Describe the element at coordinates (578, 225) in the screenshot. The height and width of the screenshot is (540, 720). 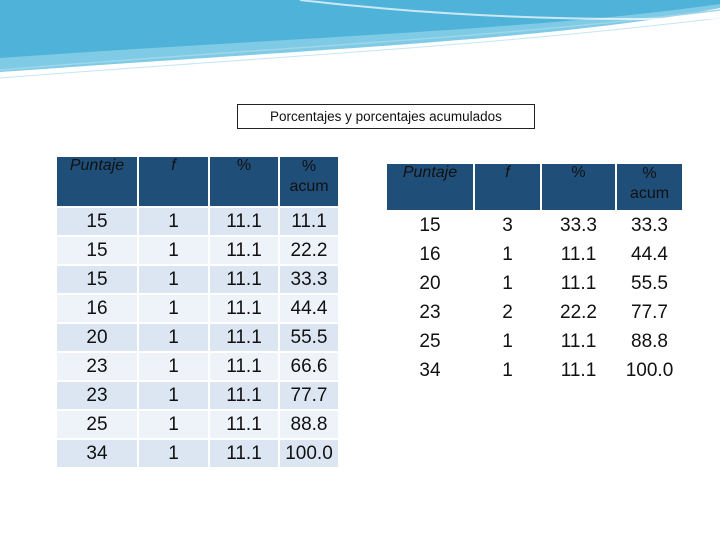
I see `cell-percent: 33.3` at that location.